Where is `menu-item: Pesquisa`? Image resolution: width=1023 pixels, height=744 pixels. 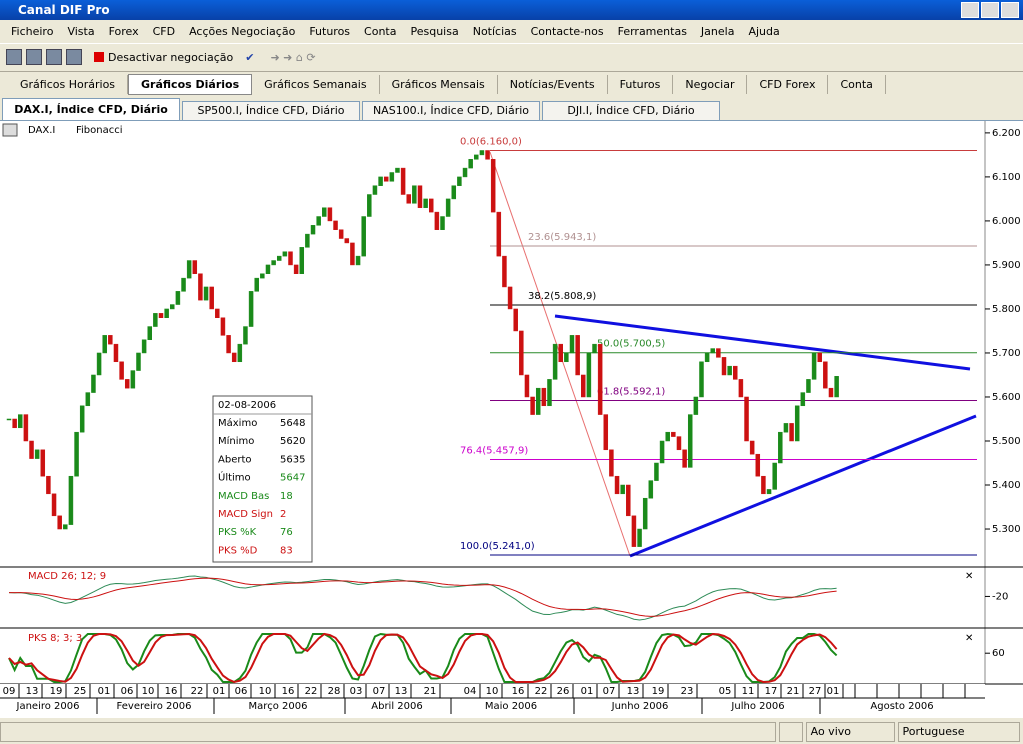 menu-item: Pesquisa is located at coordinates (434, 31).